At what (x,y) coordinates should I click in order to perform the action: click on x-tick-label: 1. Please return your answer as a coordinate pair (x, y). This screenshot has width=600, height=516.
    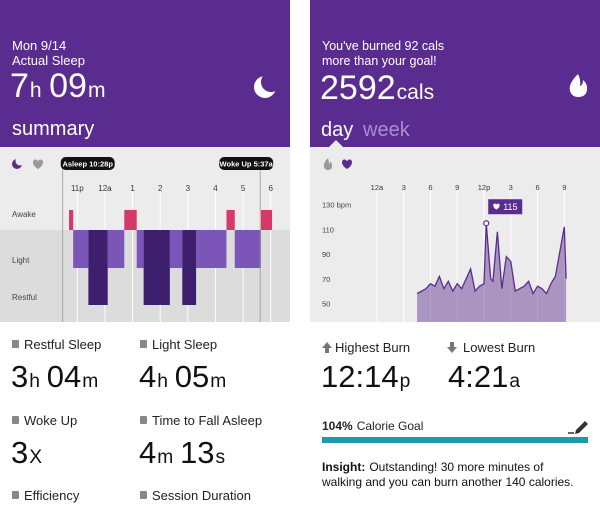
    Looking at the image, I should click on (132, 188).